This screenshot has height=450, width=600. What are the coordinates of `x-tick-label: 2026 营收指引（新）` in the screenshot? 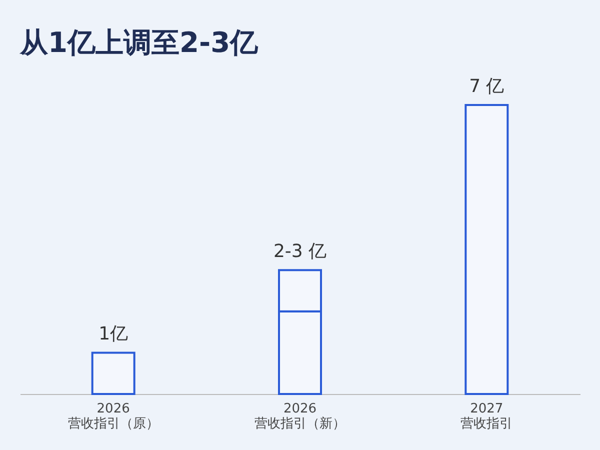 It's located at (300, 417).